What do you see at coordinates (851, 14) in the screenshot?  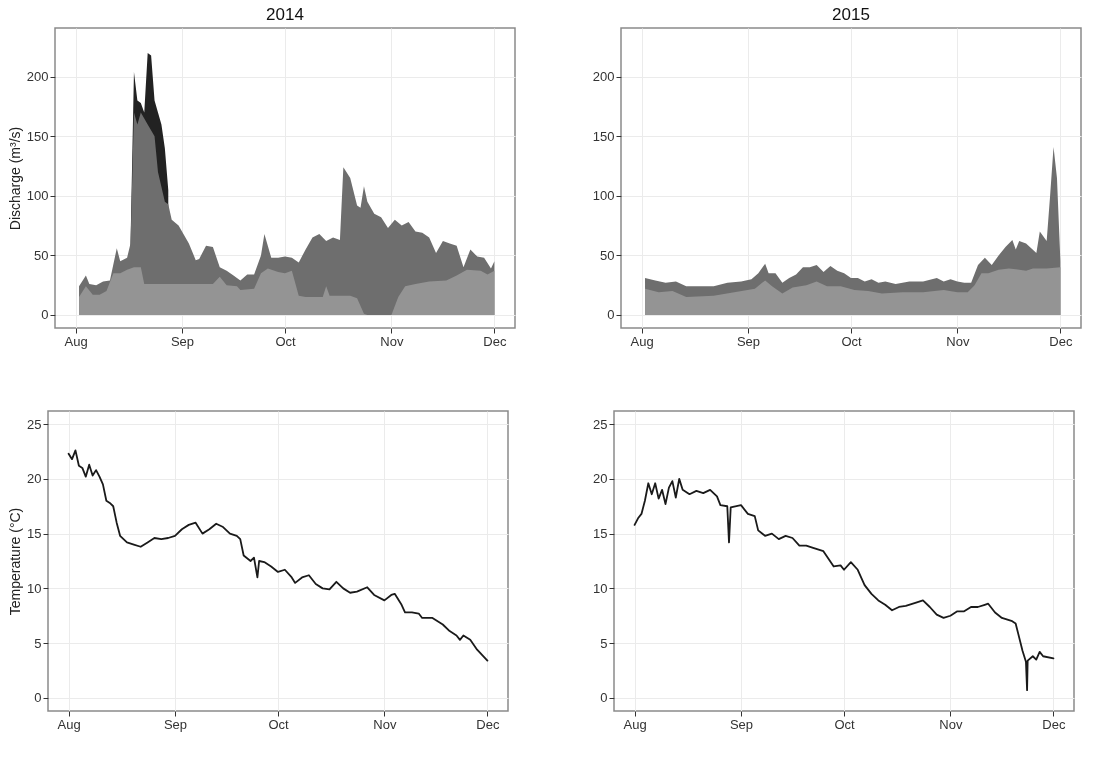 I see `chart-title: 2015` at bounding box center [851, 14].